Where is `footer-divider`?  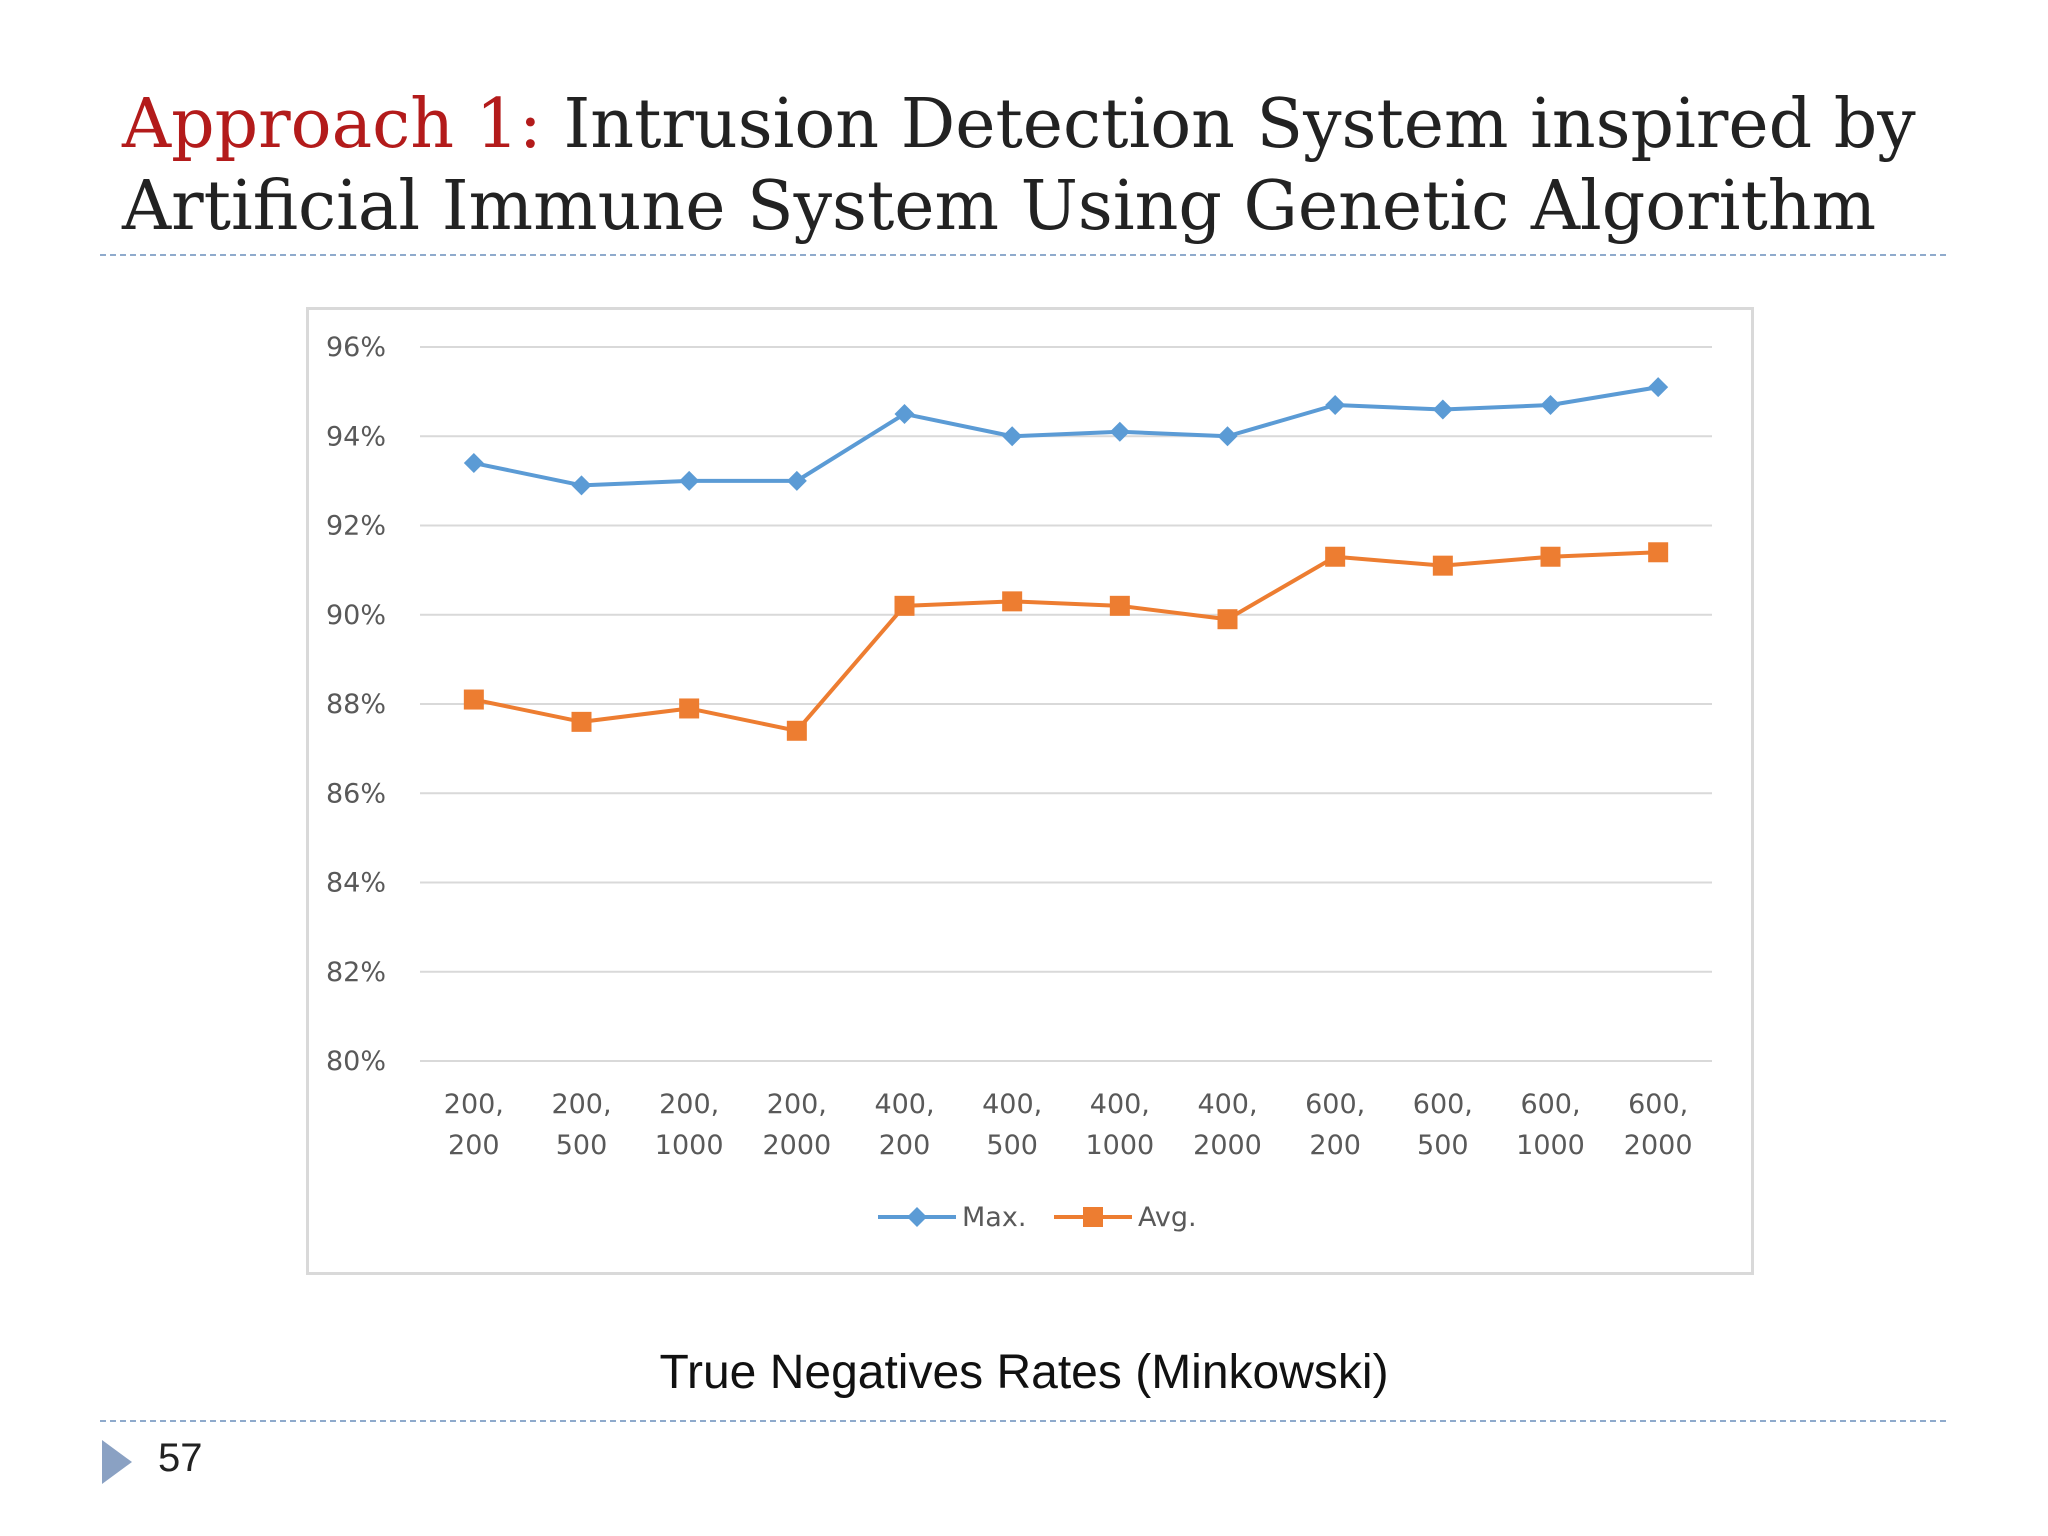
footer-divider is located at coordinates (1023, 1421).